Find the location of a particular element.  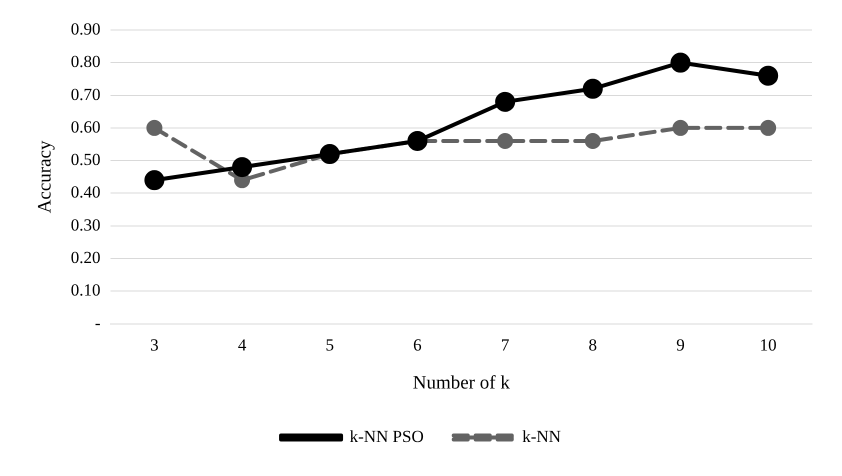

x-tick-label: 6 is located at coordinates (417, 344).